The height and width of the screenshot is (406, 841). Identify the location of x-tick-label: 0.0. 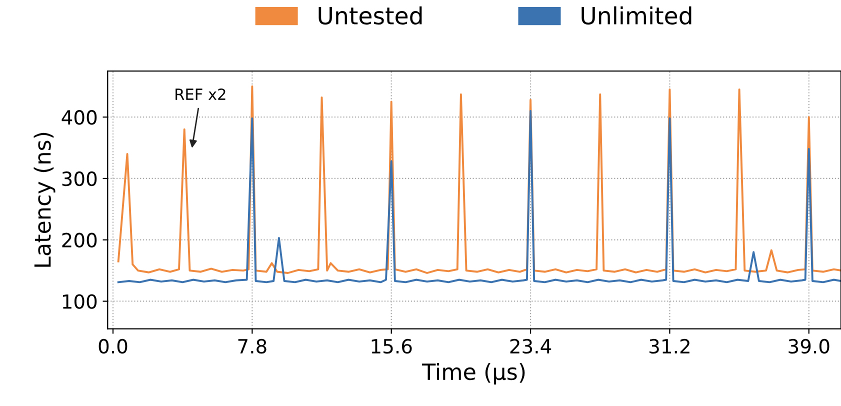
(113, 346).